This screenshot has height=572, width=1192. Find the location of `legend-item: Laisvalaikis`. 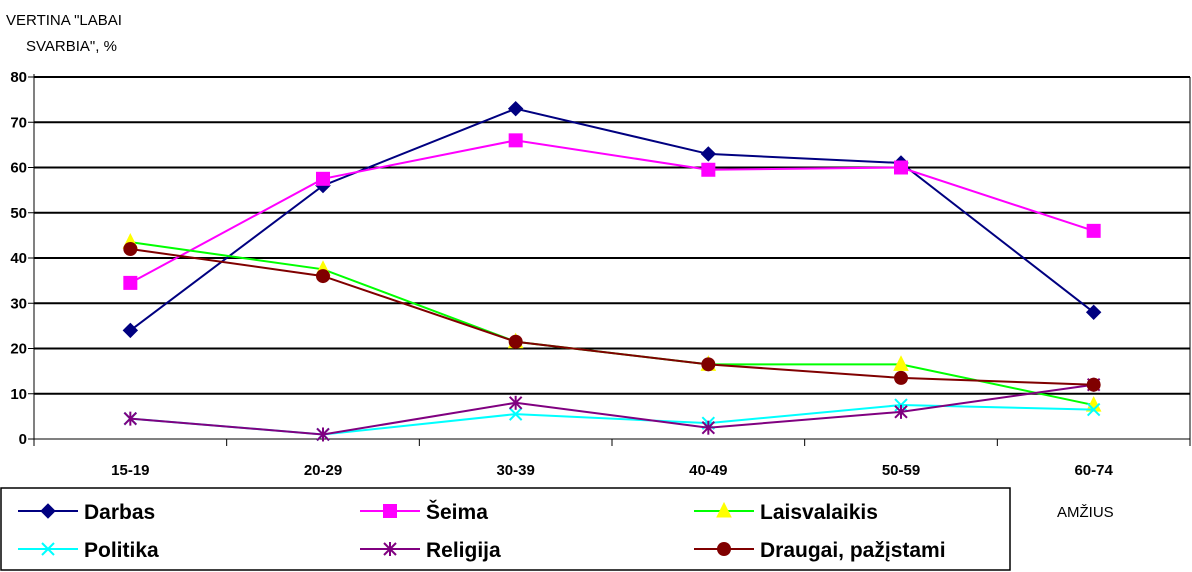

legend-item: Laisvalaikis is located at coordinates (786, 512).